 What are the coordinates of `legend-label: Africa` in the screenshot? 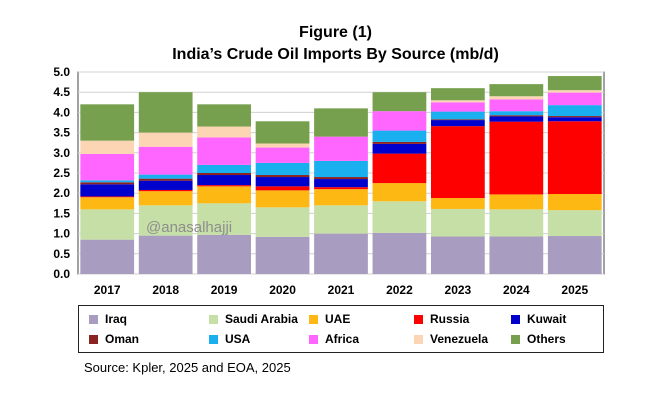 It's located at (342, 339).